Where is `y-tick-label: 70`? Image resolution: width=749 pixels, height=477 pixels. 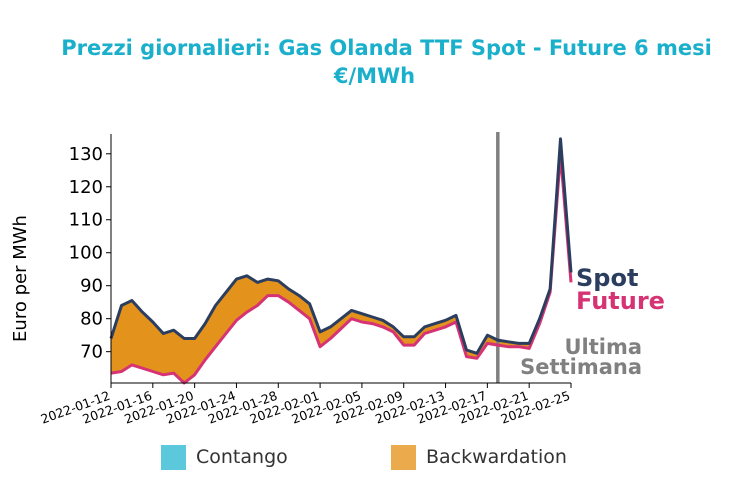 y-tick-label: 70 is located at coordinates (91, 352).